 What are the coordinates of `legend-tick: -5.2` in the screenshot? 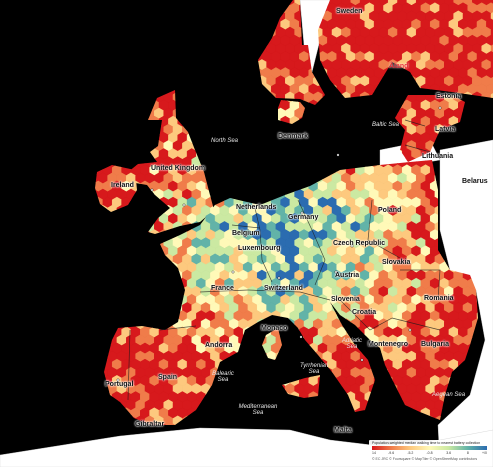 It's located at (410, 453).